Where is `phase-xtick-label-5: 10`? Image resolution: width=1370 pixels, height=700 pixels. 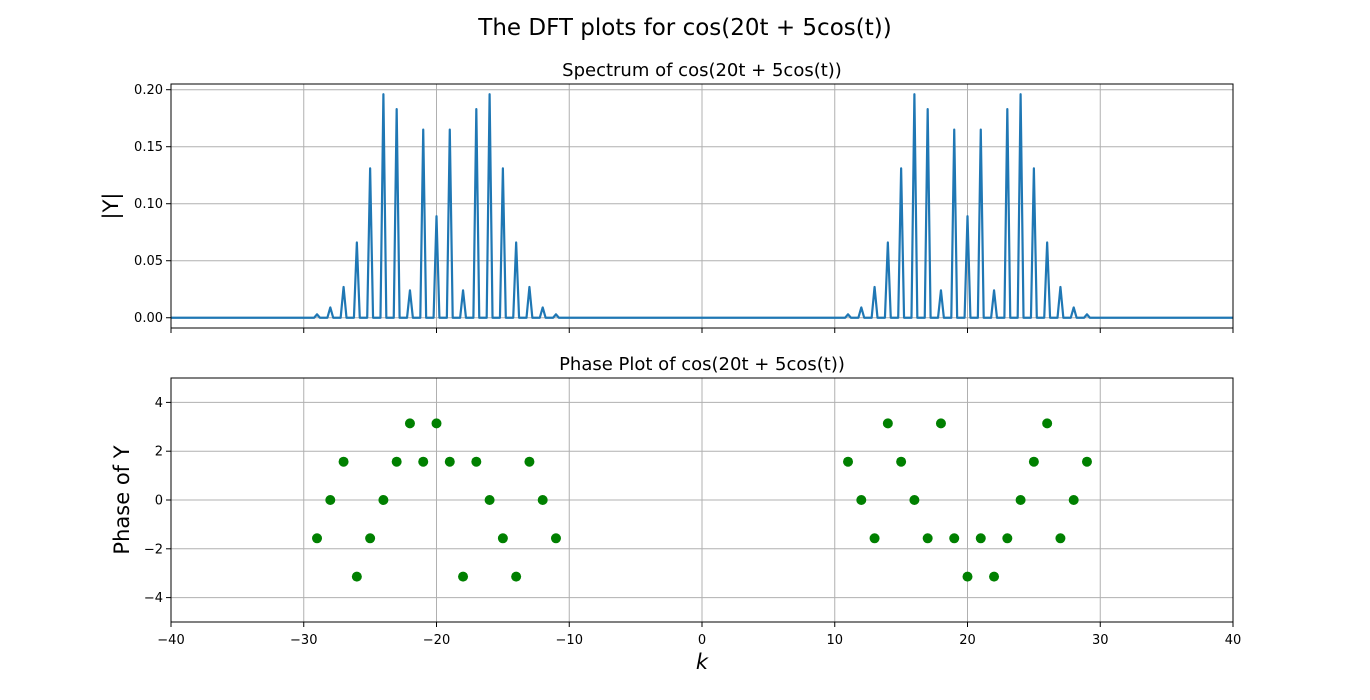 phase-xtick-label-5: 10 is located at coordinates (834, 640).